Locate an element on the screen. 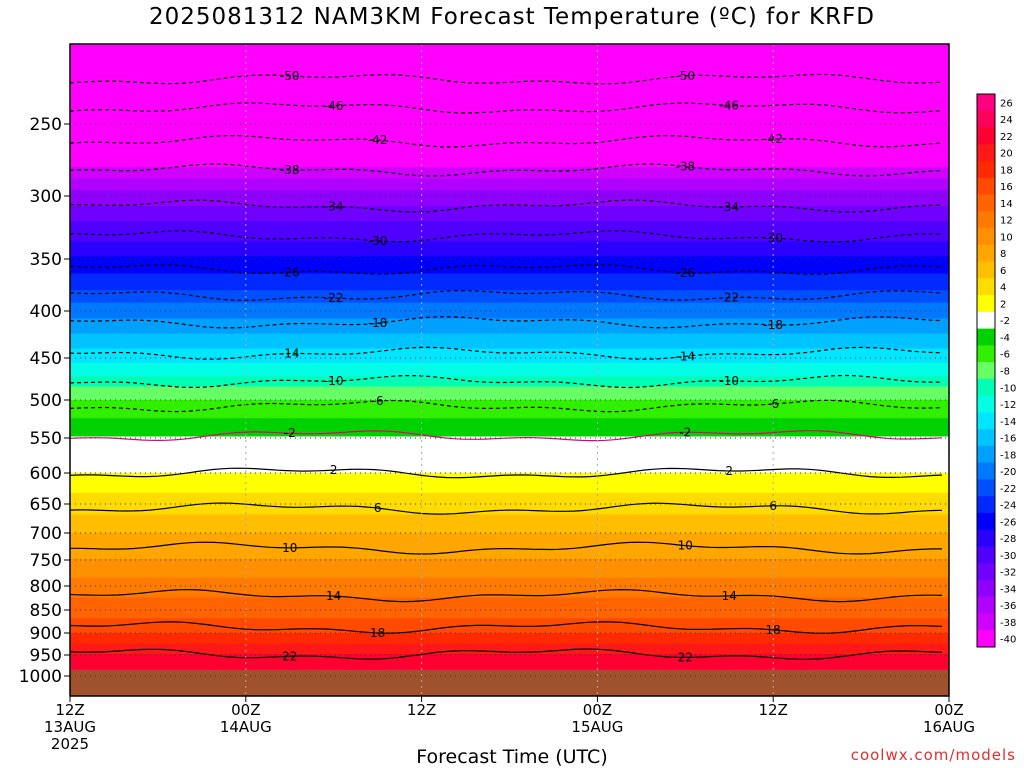 The width and height of the screenshot is (1024, 768). contour-label: -2 is located at coordinates (290, 433).